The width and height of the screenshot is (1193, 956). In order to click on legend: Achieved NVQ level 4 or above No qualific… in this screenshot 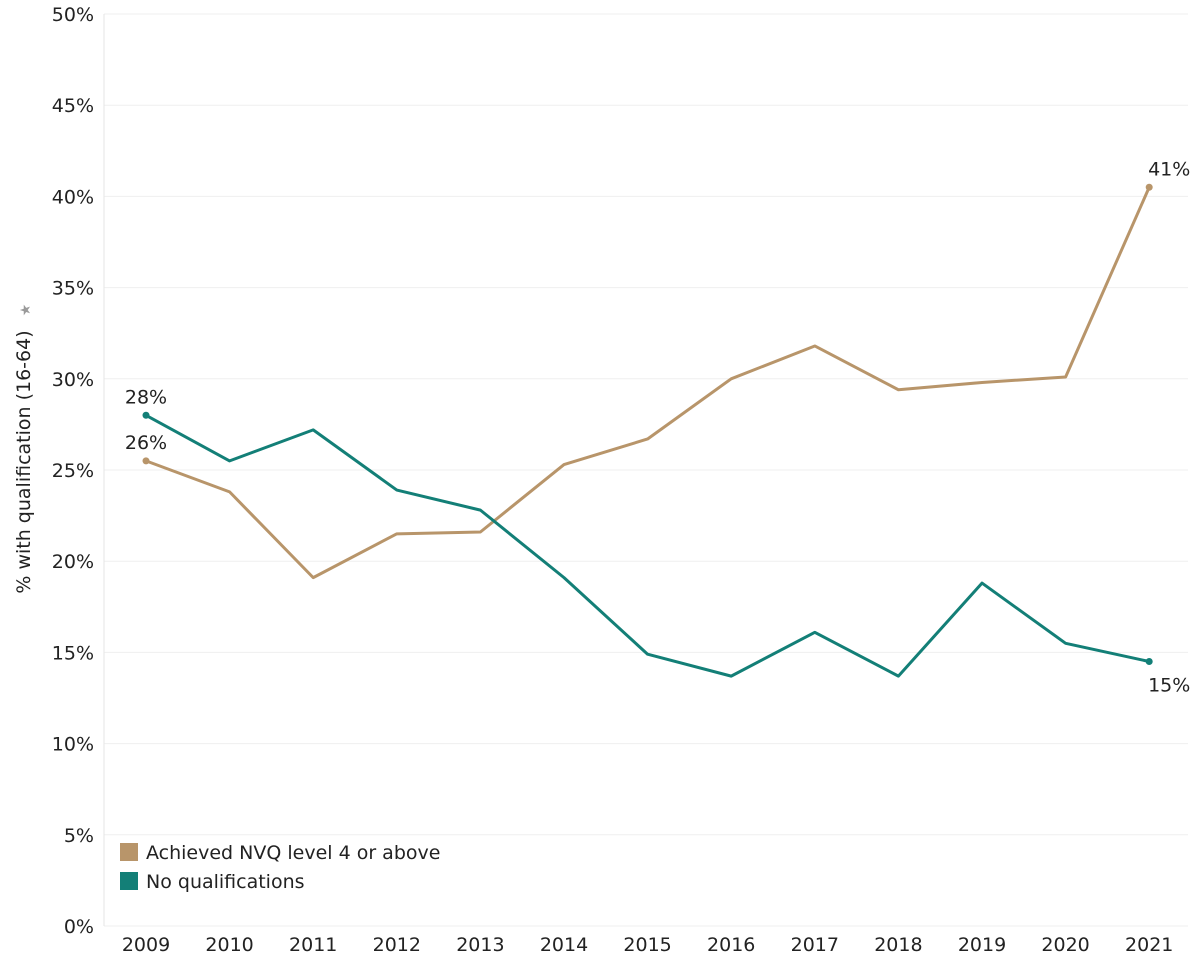, I will do `click(280, 867)`.